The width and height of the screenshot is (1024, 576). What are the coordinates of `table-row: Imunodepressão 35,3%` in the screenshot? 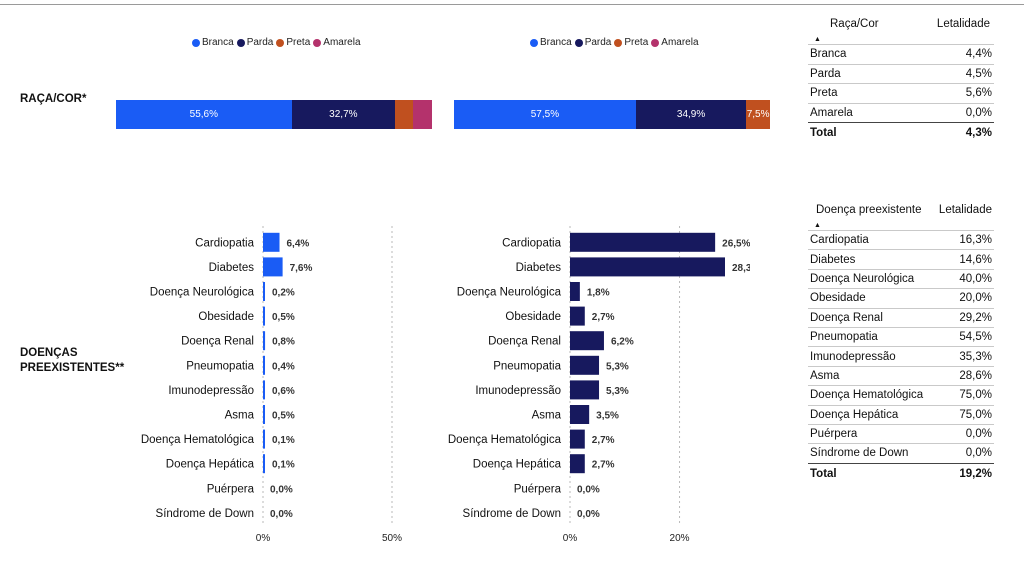 It's located at (901, 355).